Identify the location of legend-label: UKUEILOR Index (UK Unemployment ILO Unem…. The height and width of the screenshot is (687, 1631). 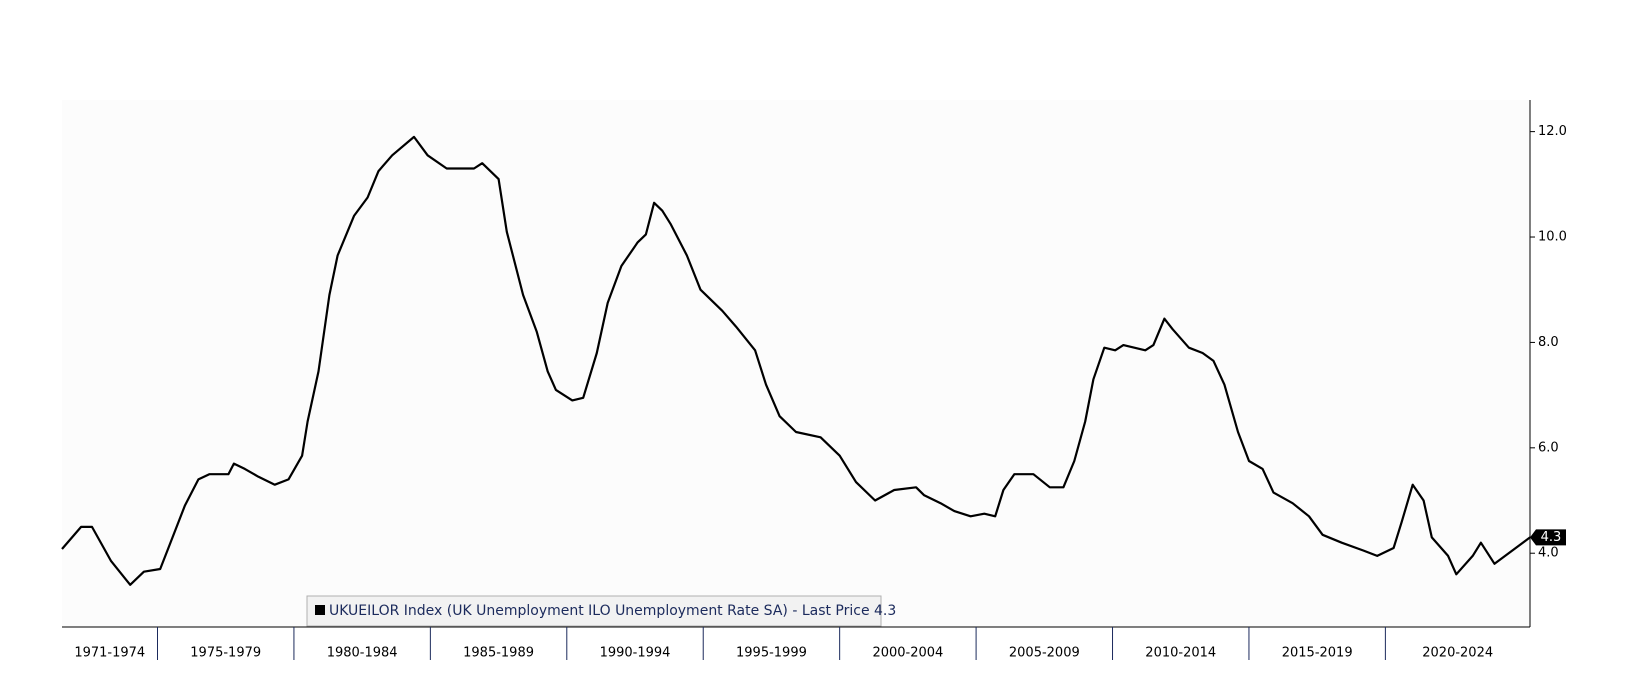
(612, 611).